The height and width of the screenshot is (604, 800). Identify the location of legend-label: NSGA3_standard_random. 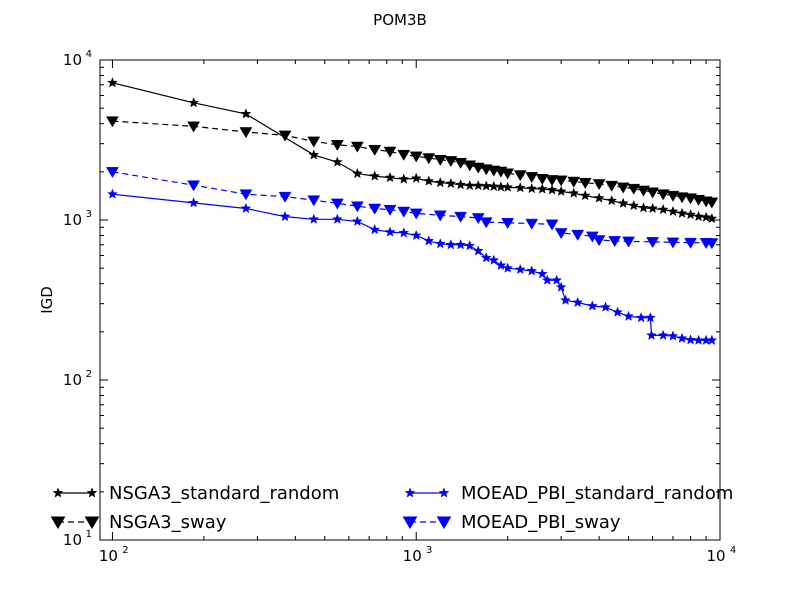
(224, 493).